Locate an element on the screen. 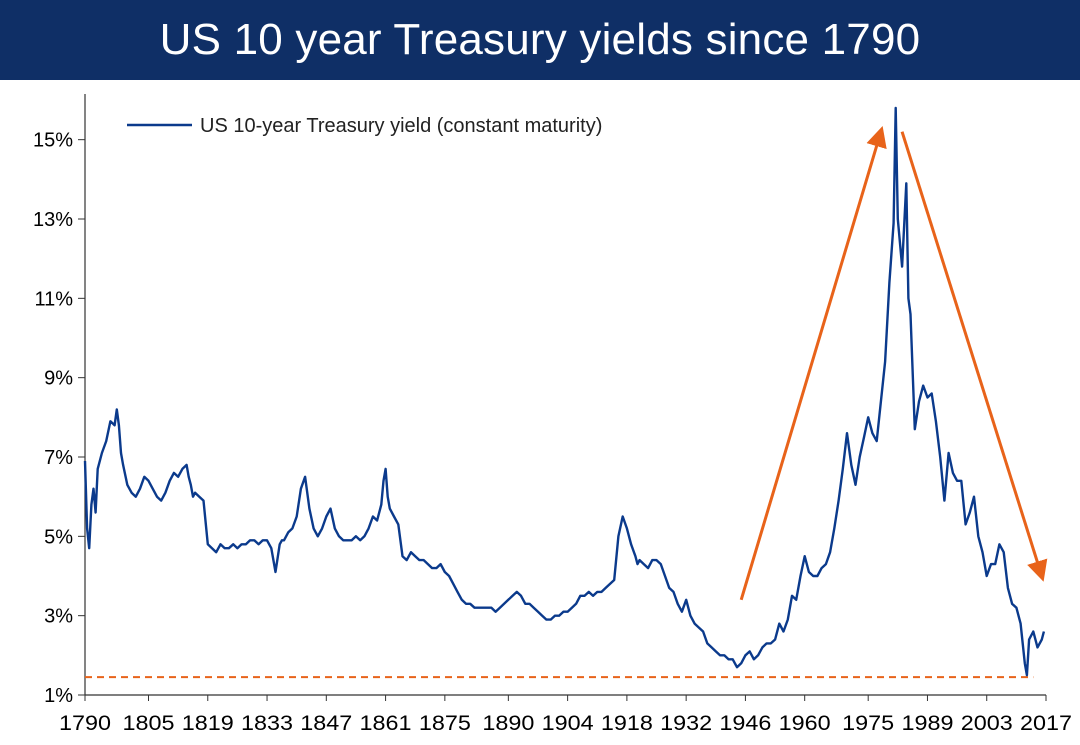  x-tick-label: 1861 is located at coordinates (386, 723).